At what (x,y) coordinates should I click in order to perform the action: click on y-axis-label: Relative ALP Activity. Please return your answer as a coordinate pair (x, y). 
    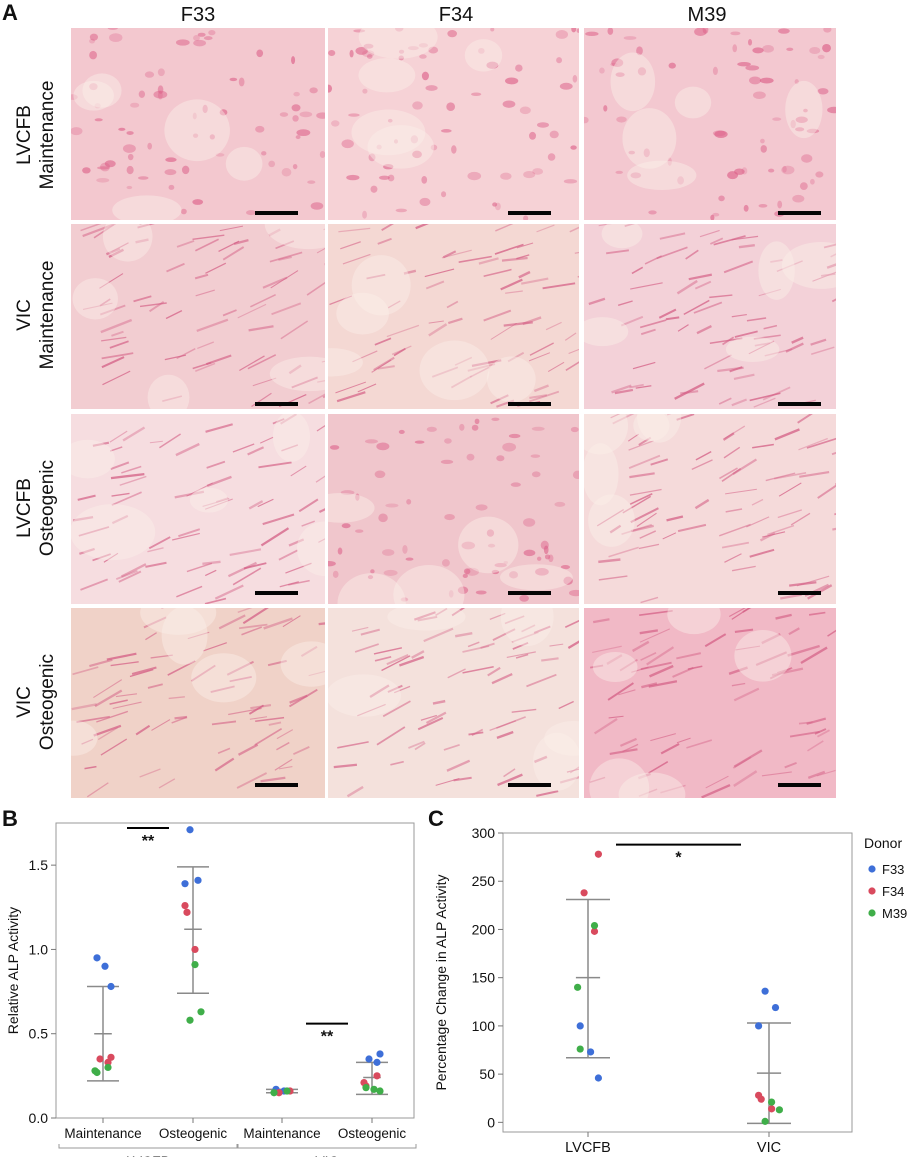
    Looking at the image, I should click on (13, 970).